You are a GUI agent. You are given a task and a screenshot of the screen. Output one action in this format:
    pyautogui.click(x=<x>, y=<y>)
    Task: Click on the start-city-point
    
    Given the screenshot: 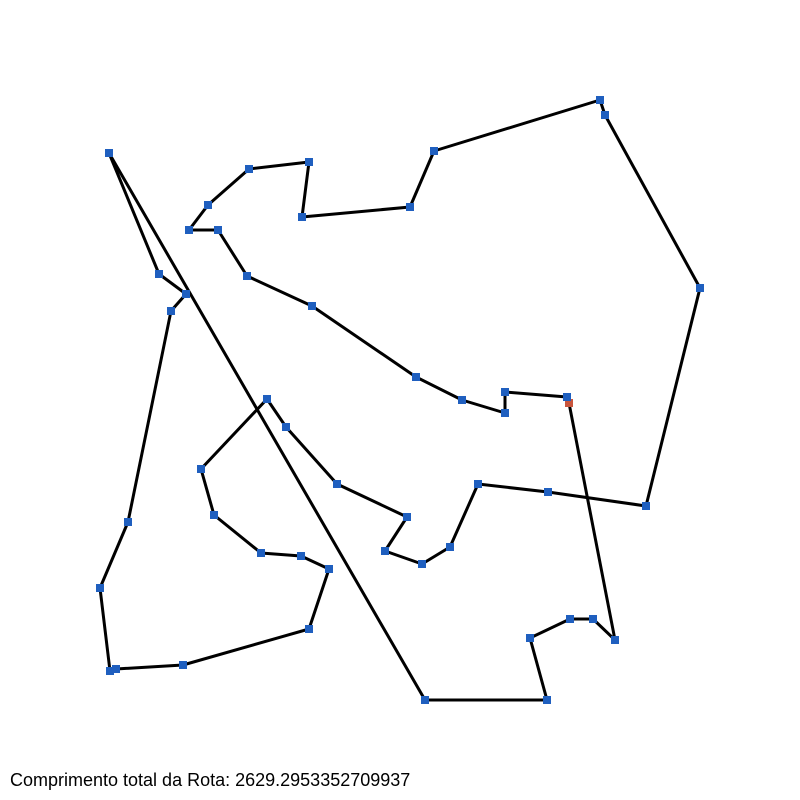 What is the action you would take?
    pyautogui.click(x=569, y=403)
    